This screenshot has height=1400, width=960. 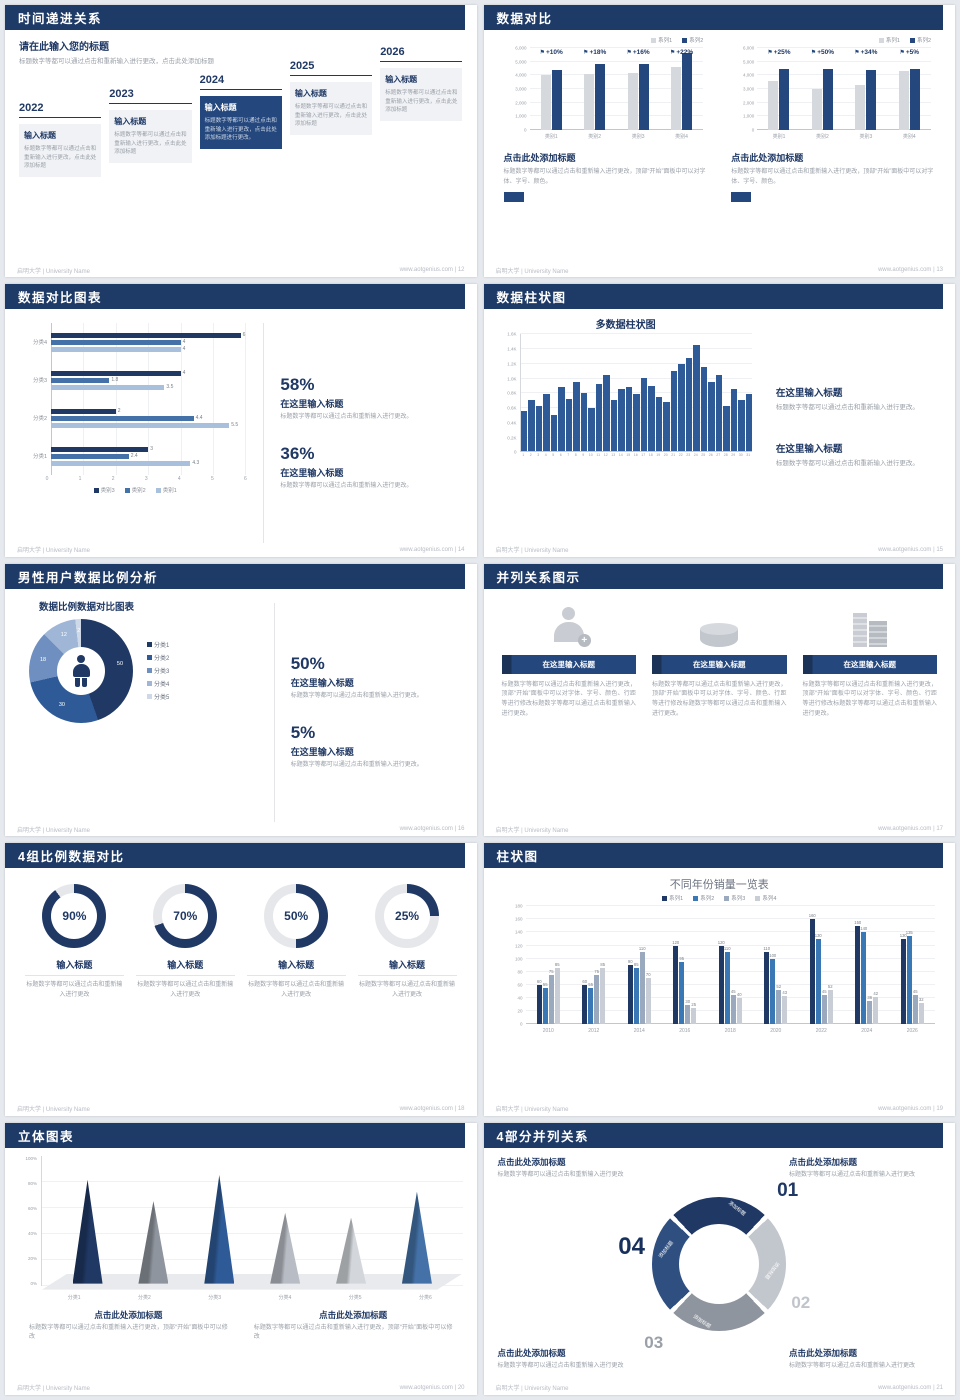 What do you see at coordinates (765, 898) in the screenshot?
I see `legend-item: 系列4` at bounding box center [765, 898].